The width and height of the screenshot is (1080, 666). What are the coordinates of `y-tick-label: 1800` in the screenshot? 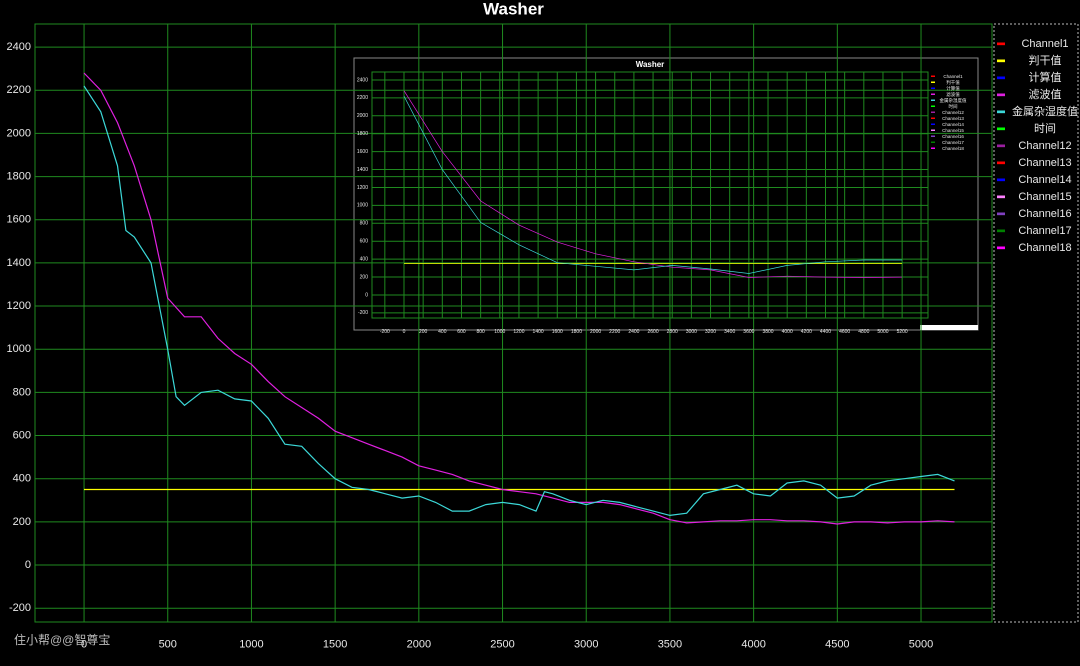 It's located at (362, 134).